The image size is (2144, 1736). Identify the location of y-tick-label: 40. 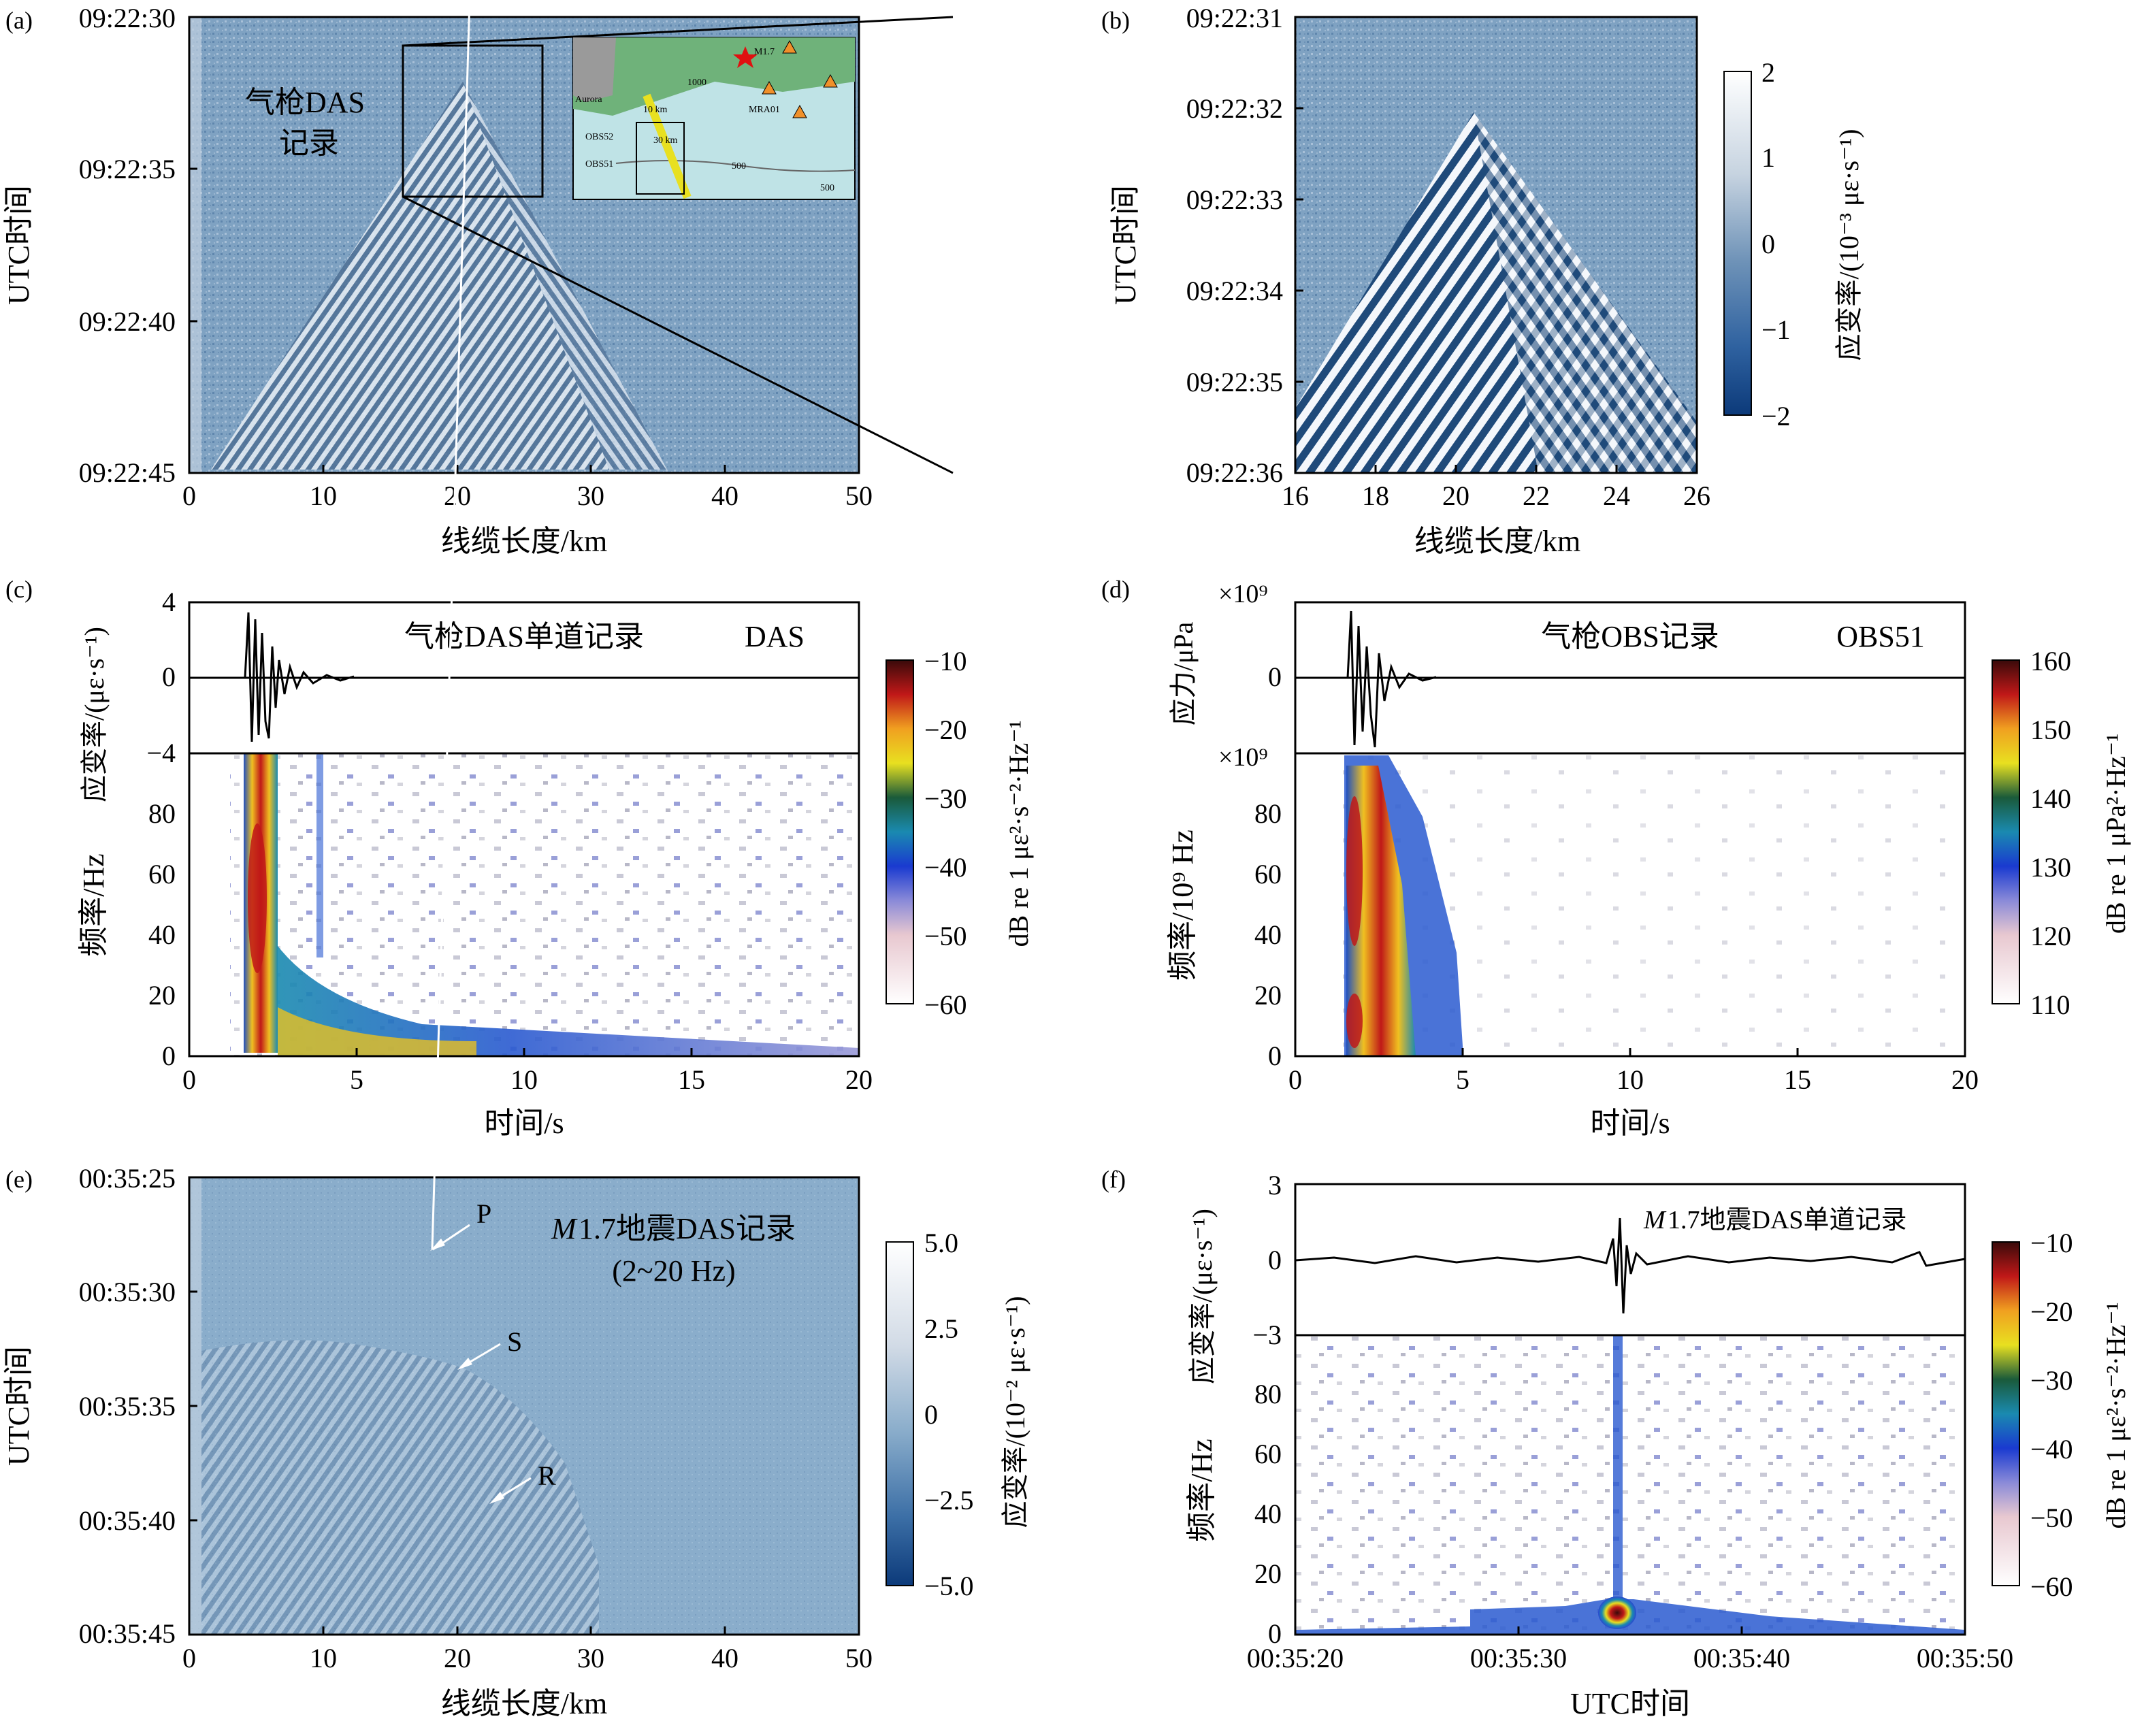
(1268, 1513).